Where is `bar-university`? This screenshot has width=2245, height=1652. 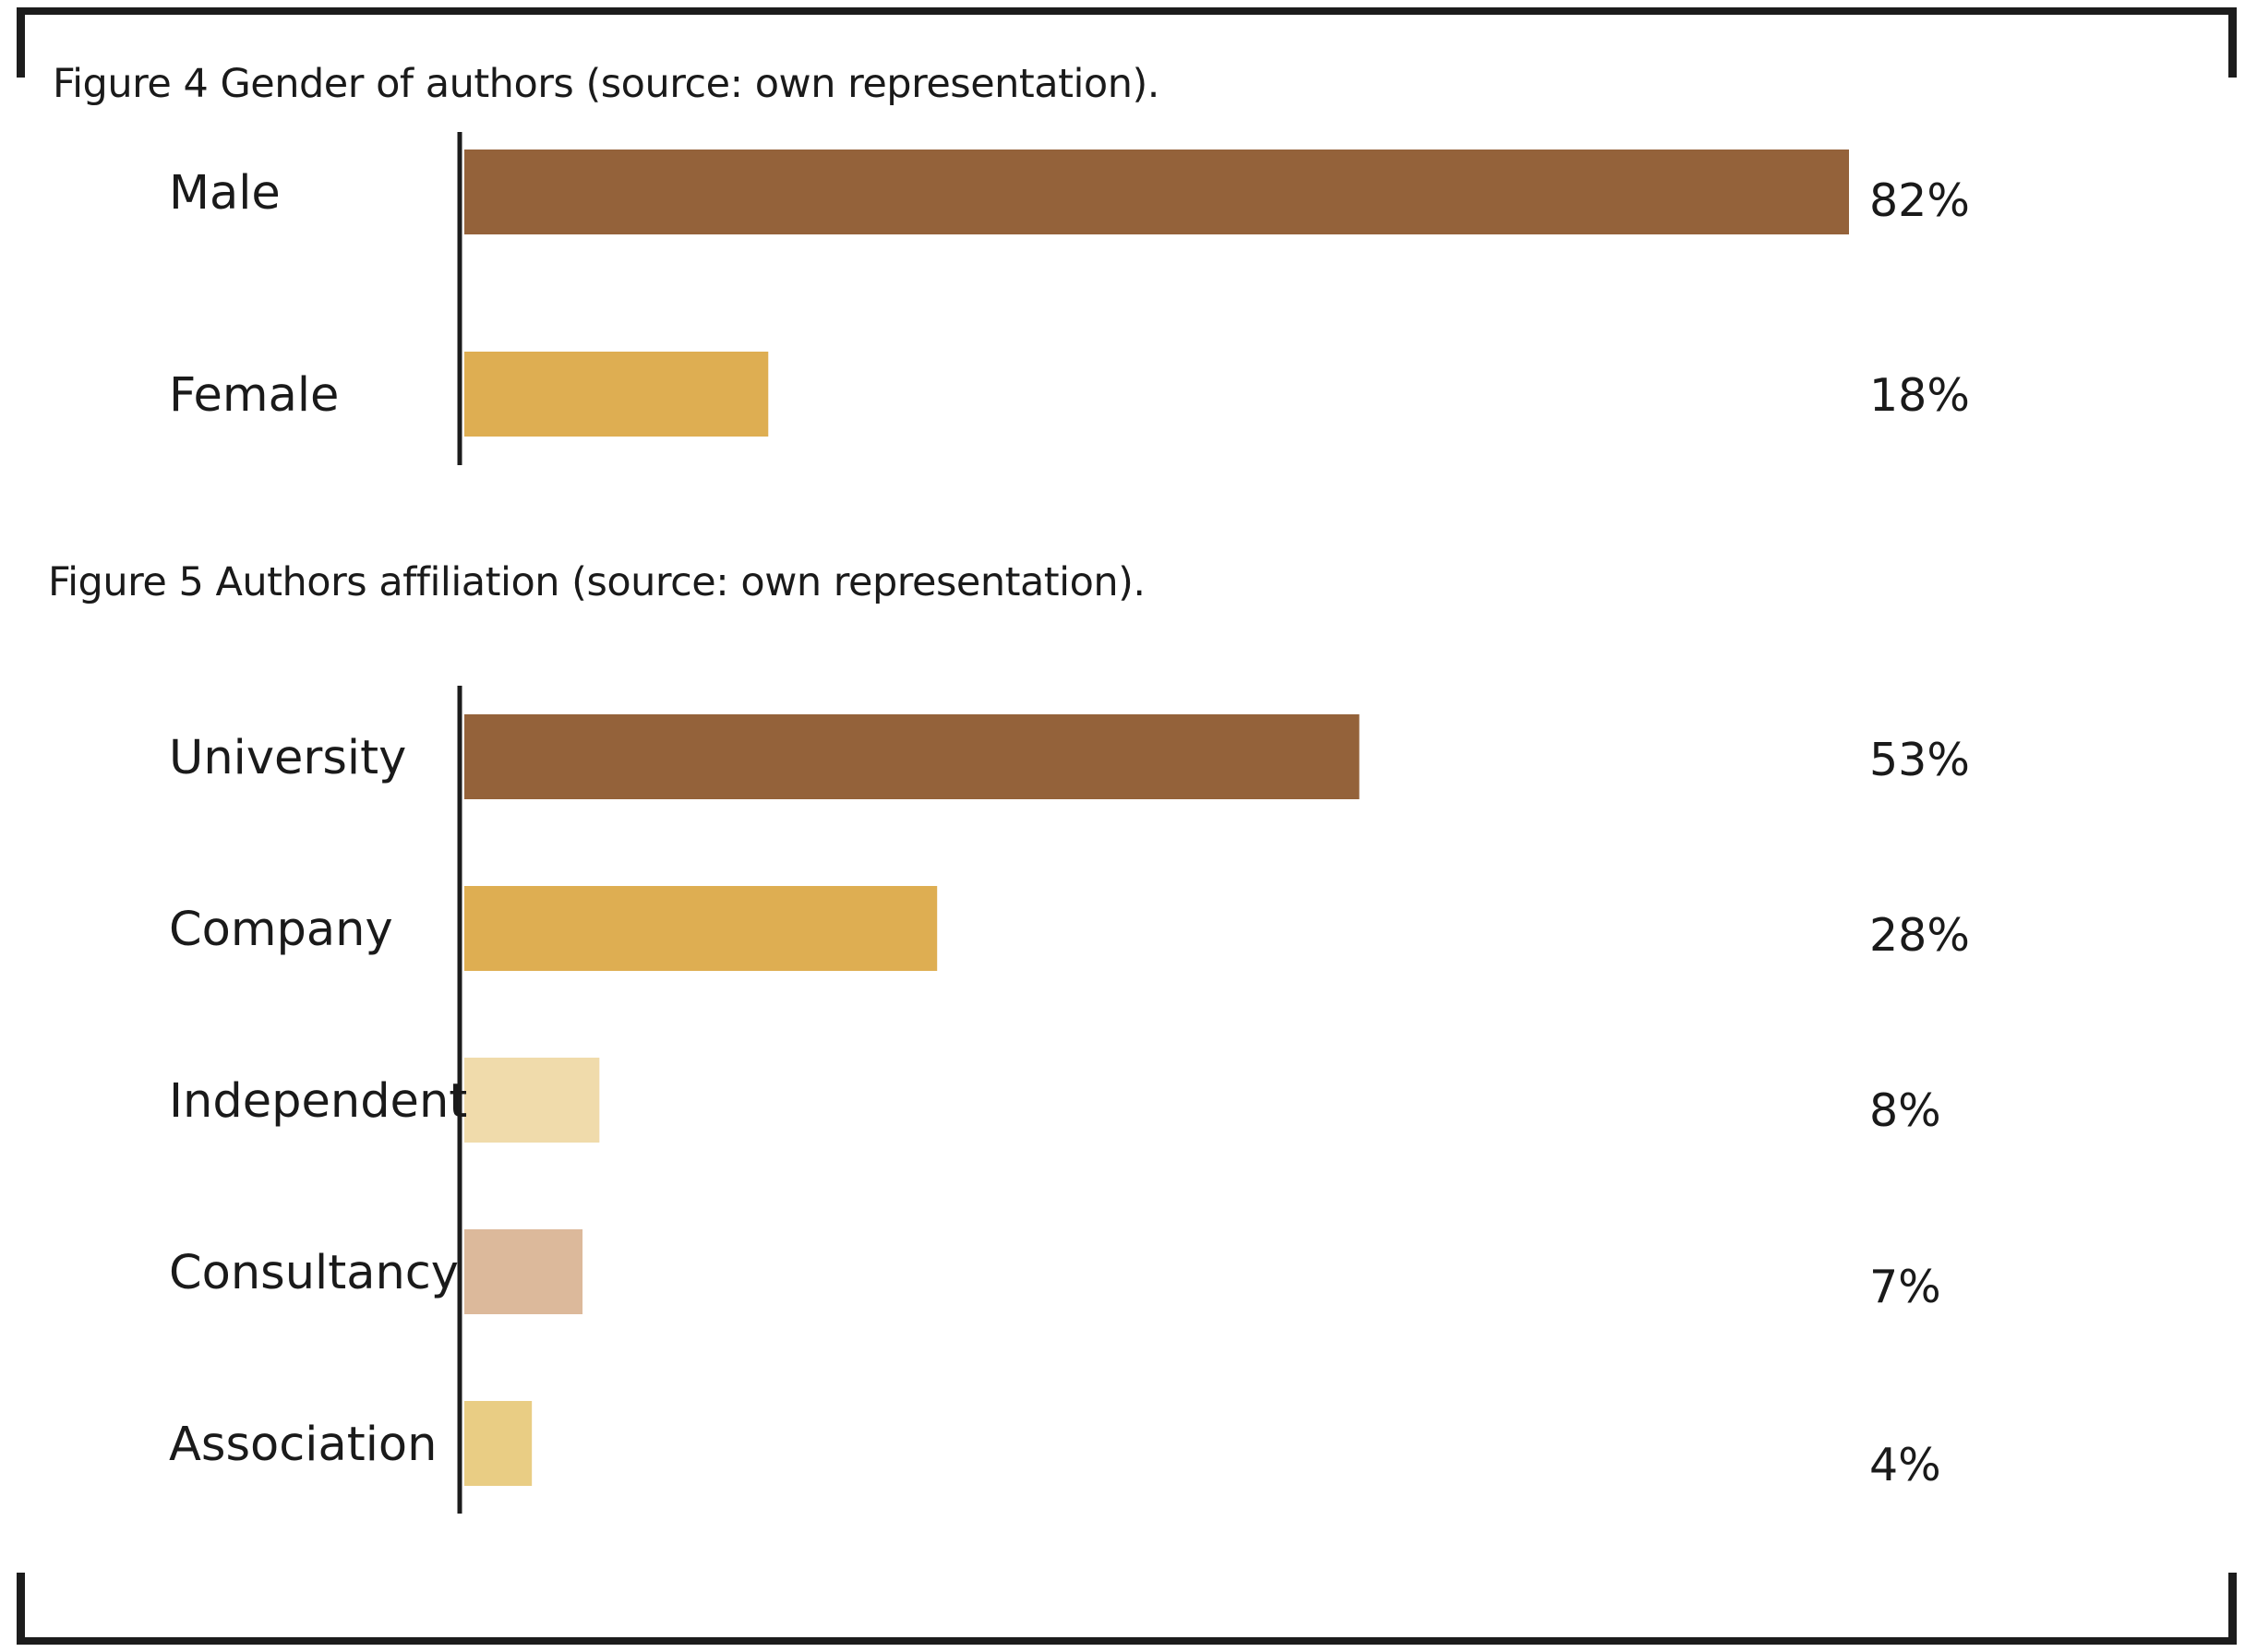 bar-university is located at coordinates (912, 756).